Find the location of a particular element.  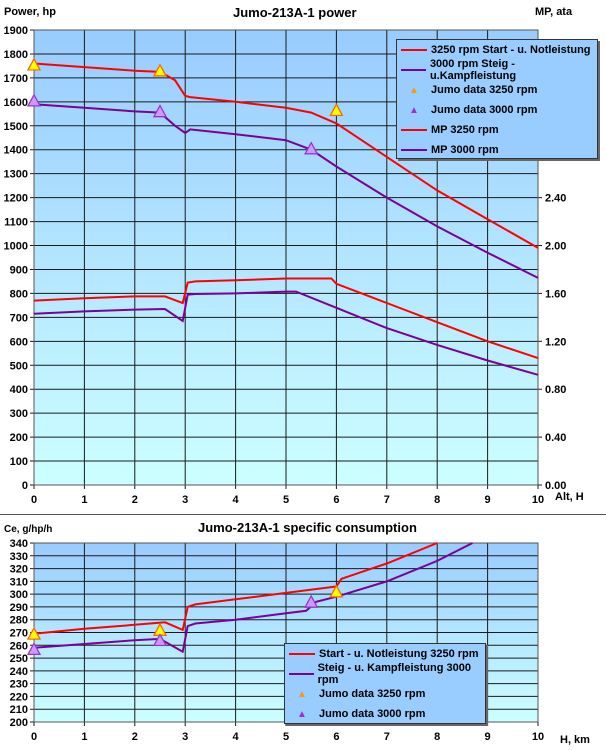

top-y2-axis-label: MP, ata is located at coordinates (554, 12).